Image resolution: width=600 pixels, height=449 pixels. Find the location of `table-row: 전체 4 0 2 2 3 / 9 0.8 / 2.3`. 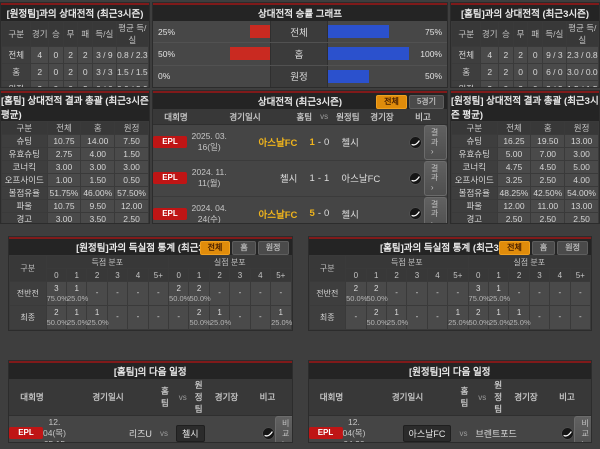

table-row: 전체 4 0 2 2 3 / 9 0.8 / 2.3 is located at coordinates (75, 55).